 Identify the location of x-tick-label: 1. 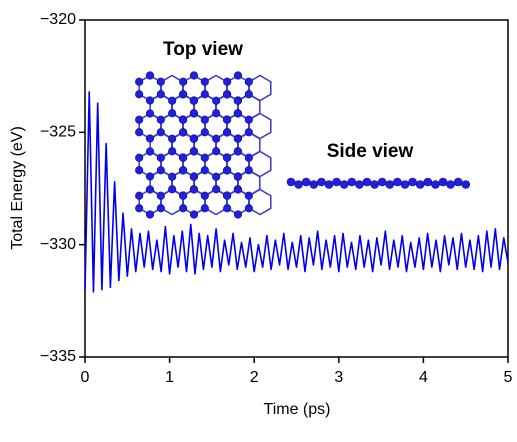
(169, 377).